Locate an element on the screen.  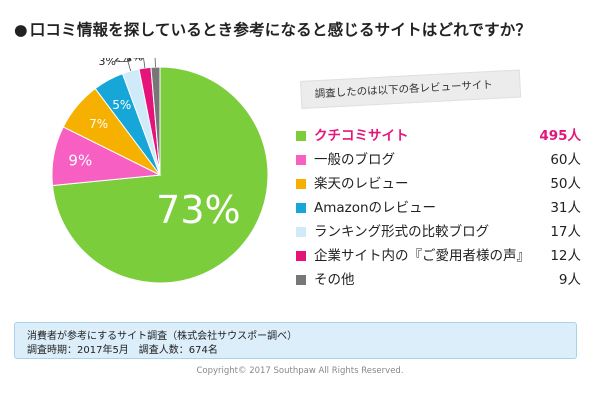
legend-label: その他 is located at coordinates (334, 280).